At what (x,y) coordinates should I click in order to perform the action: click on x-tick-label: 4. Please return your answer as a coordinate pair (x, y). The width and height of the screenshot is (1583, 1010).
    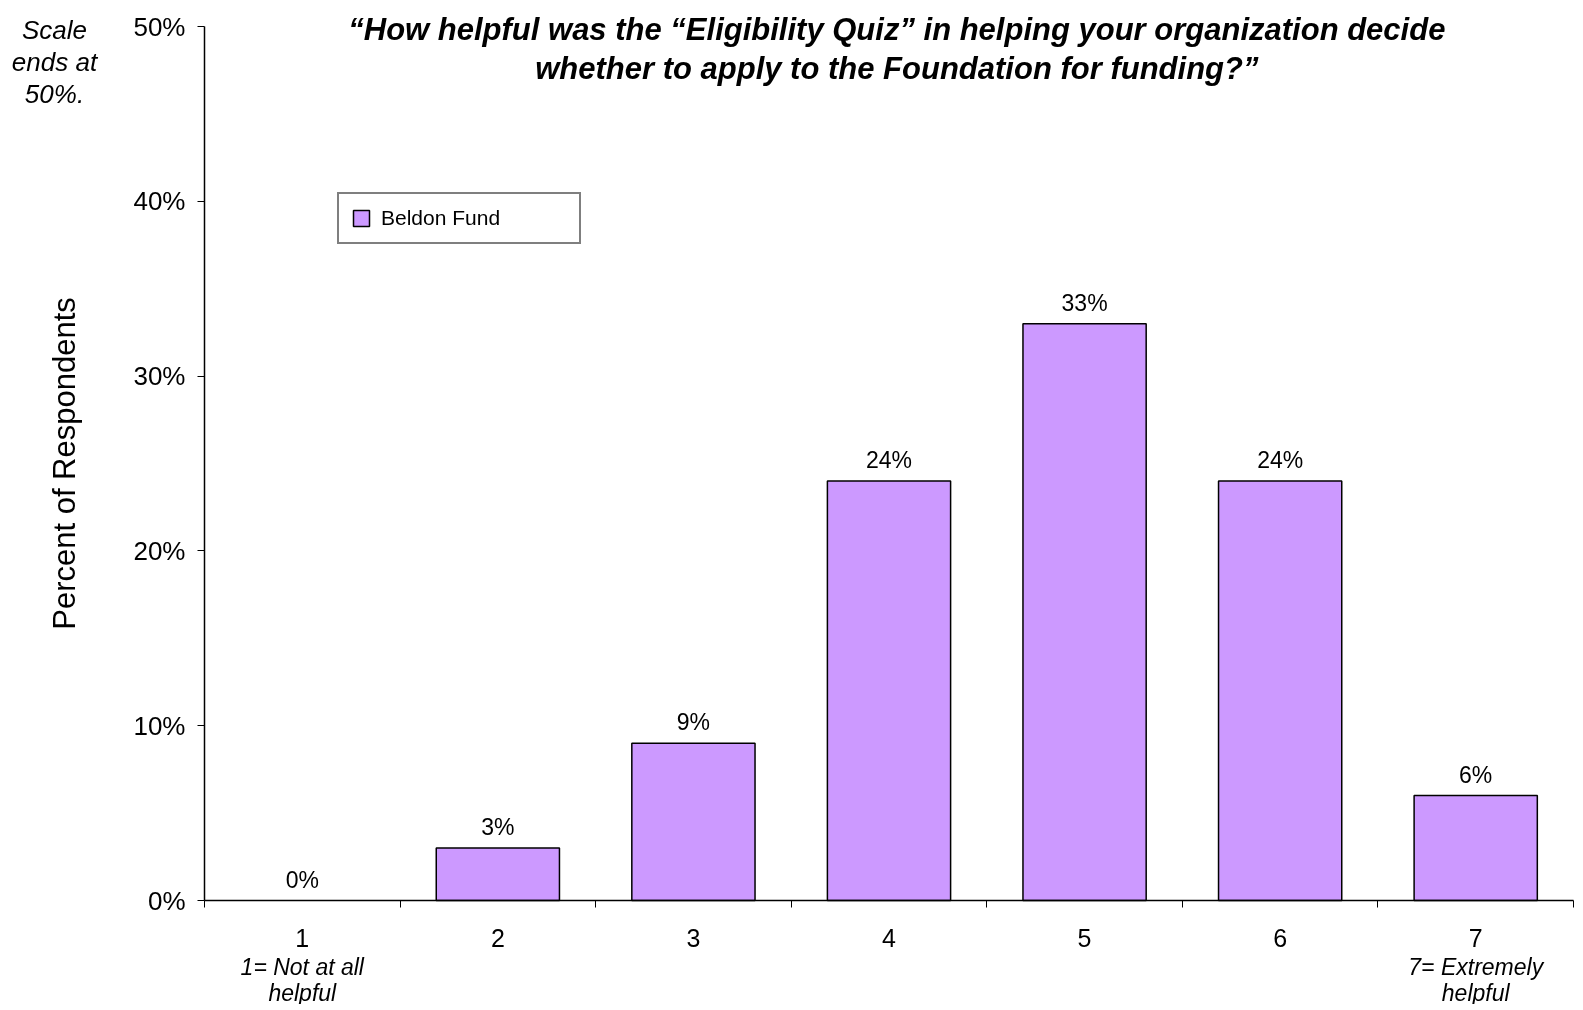
    Looking at the image, I should click on (889, 937).